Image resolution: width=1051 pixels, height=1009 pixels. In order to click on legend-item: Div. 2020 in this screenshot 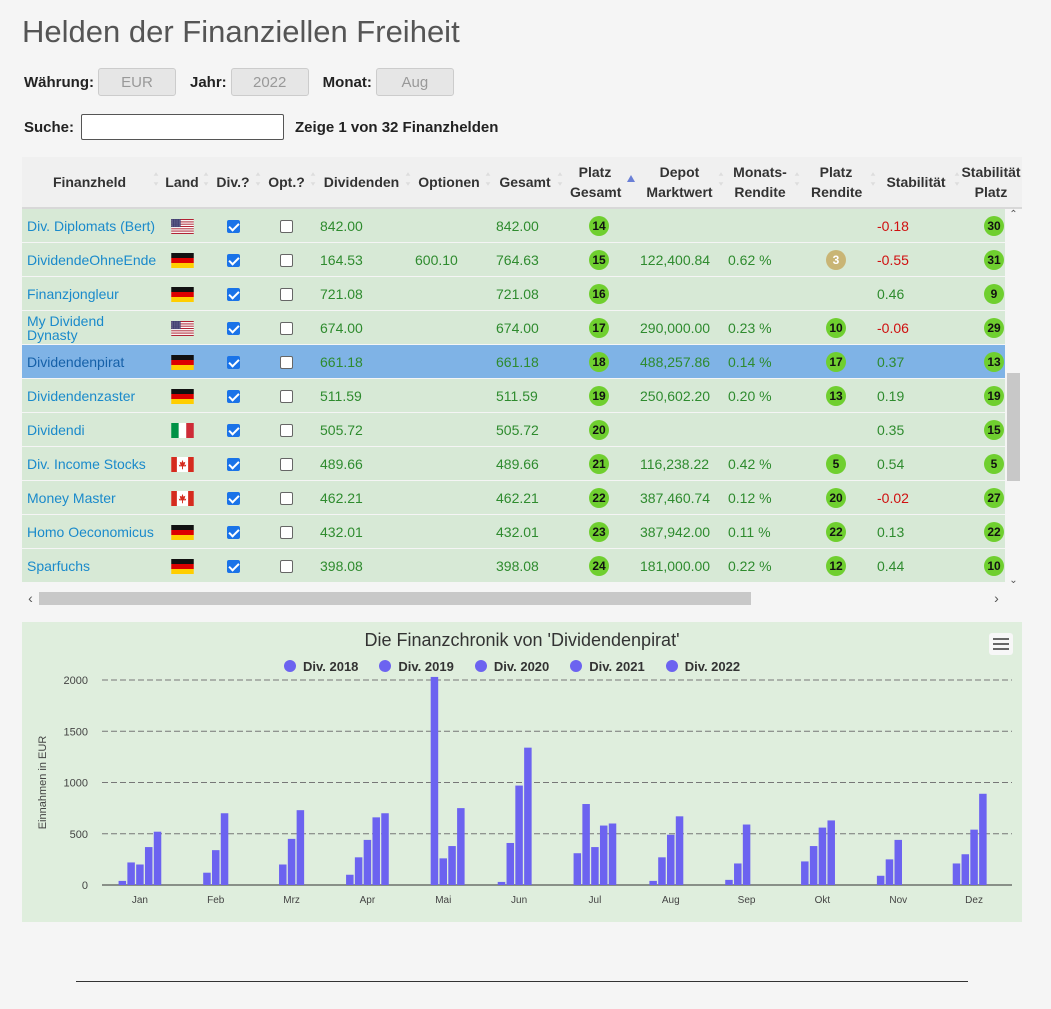, I will do `click(511, 666)`.